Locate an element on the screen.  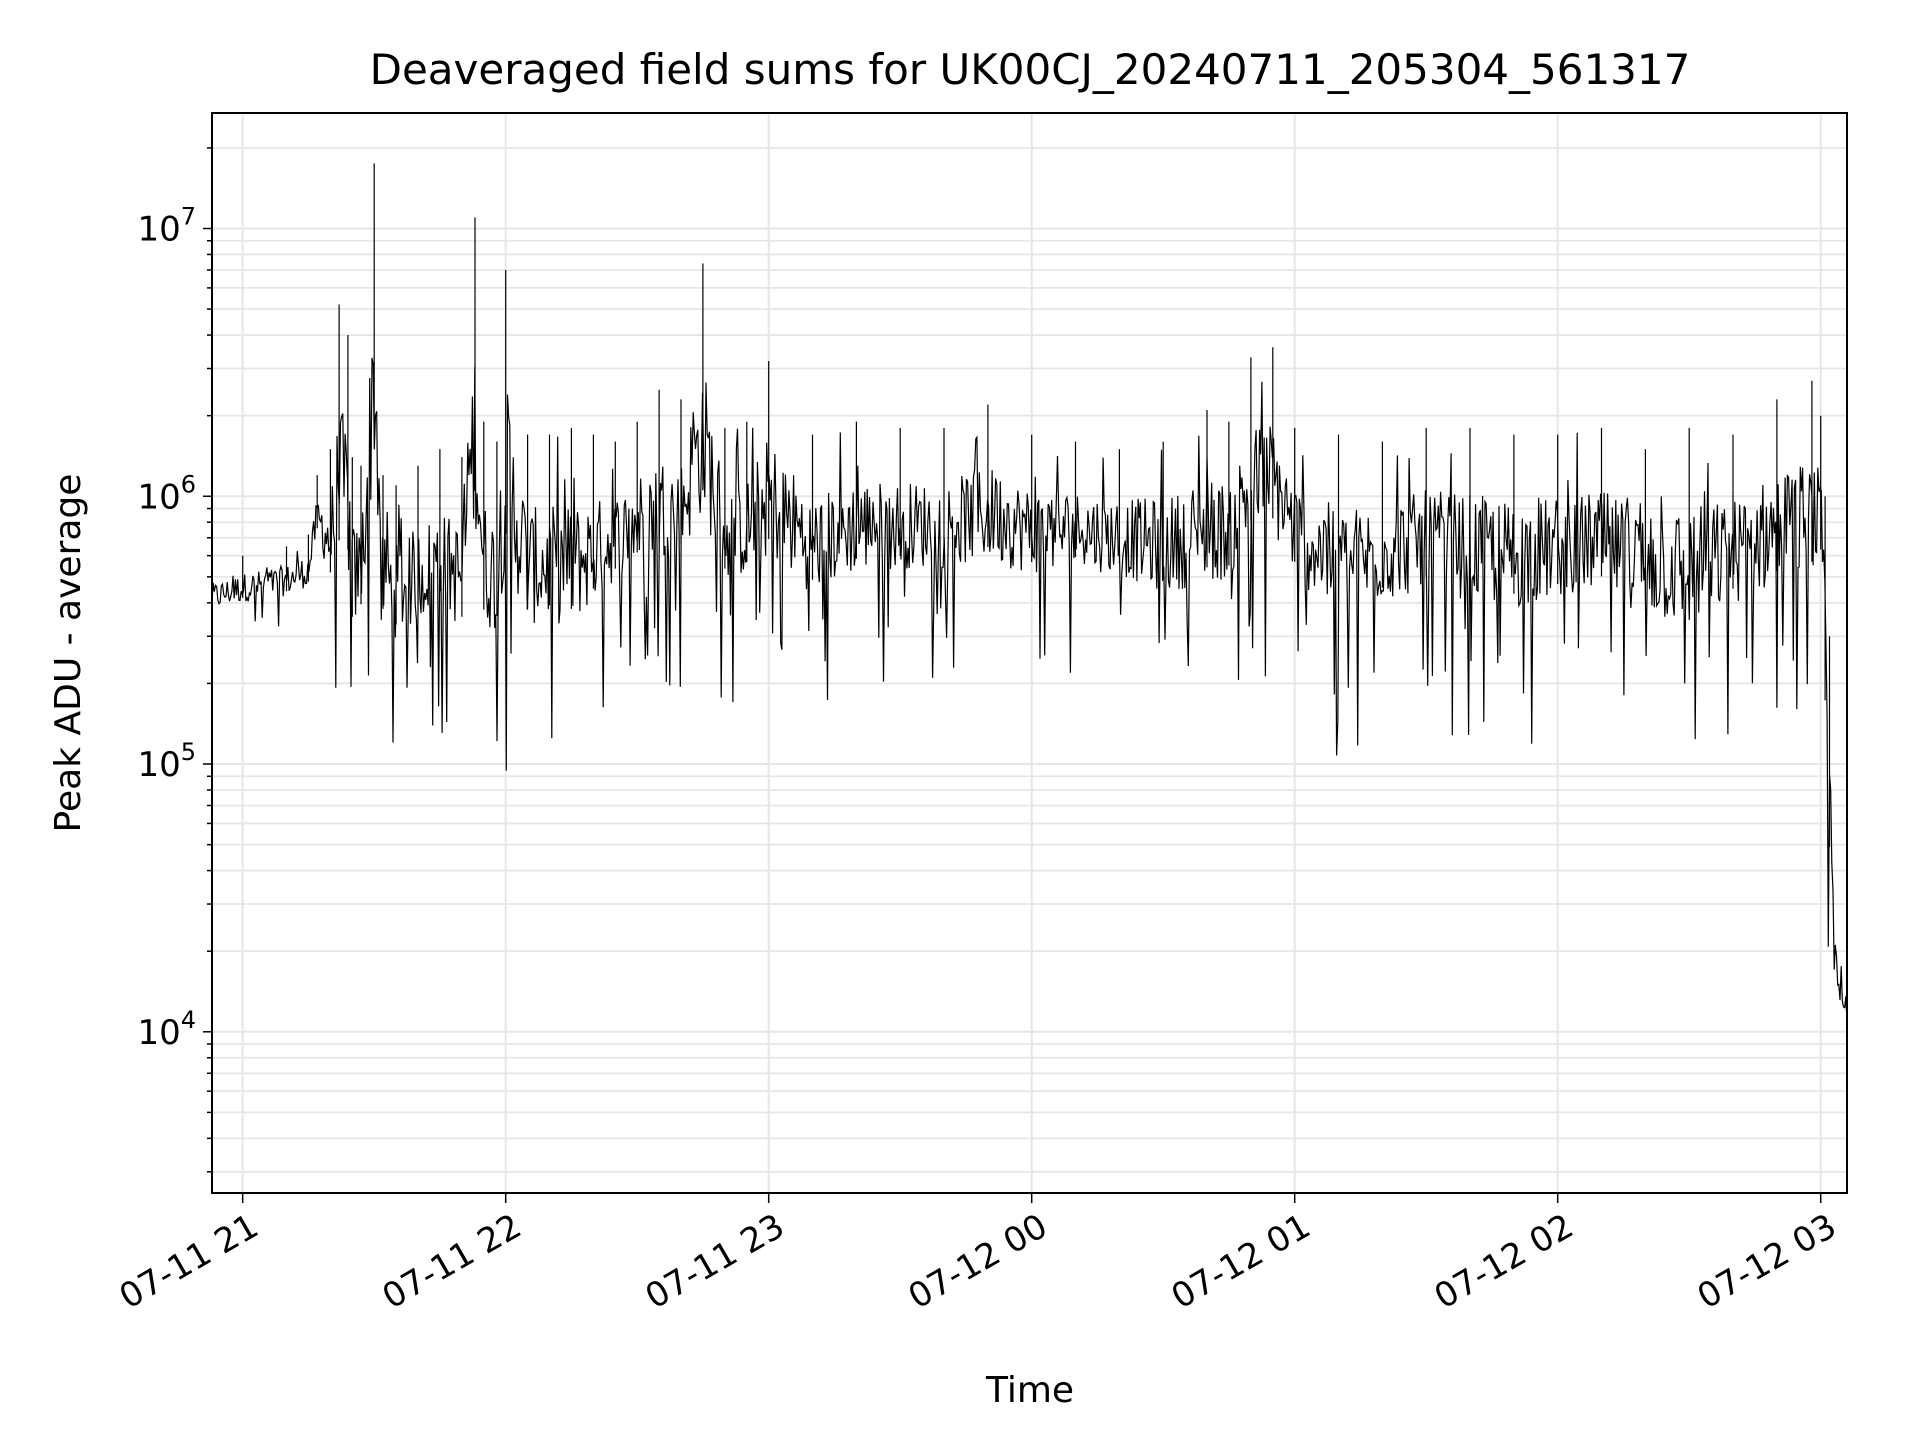
y-tick-label-exponent: 7 is located at coordinates (188, 217).